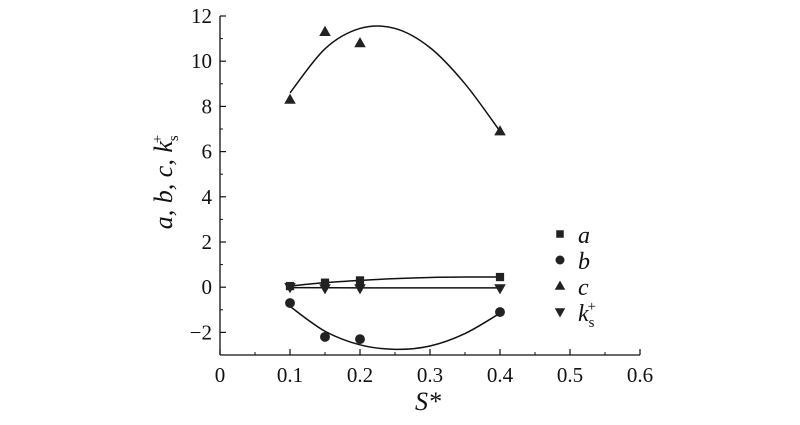 The height and width of the screenshot is (425, 800). Describe the element at coordinates (584, 236) in the screenshot. I see `legend-label-a: a` at that location.